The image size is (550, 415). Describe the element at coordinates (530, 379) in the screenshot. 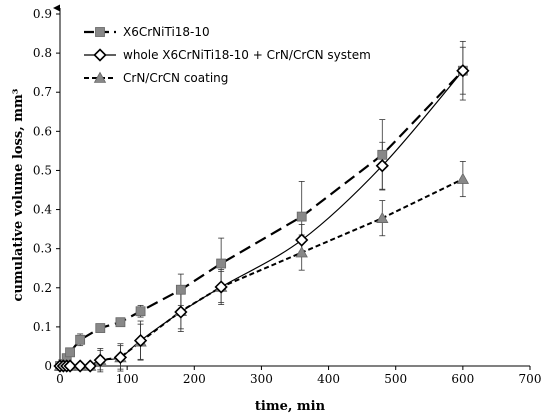

I see `x-tick-label: 700` at that location.